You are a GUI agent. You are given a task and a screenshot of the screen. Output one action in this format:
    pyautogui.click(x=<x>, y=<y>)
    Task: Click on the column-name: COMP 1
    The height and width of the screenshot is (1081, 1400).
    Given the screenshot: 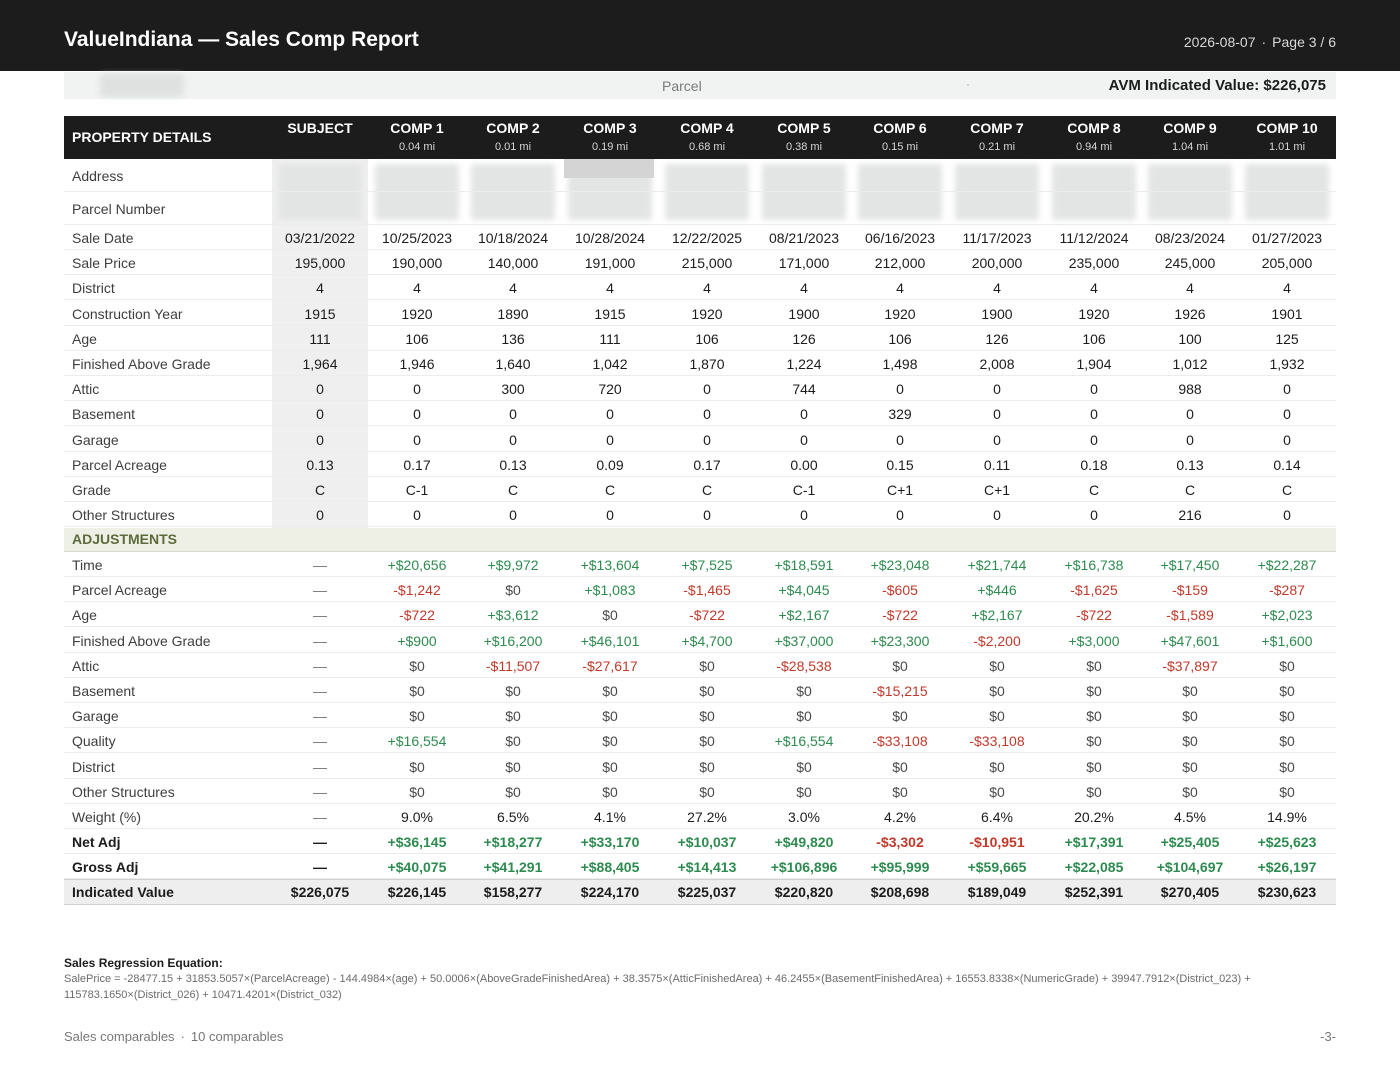 What is the action you would take?
    pyautogui.click(x=417, y=128)
    